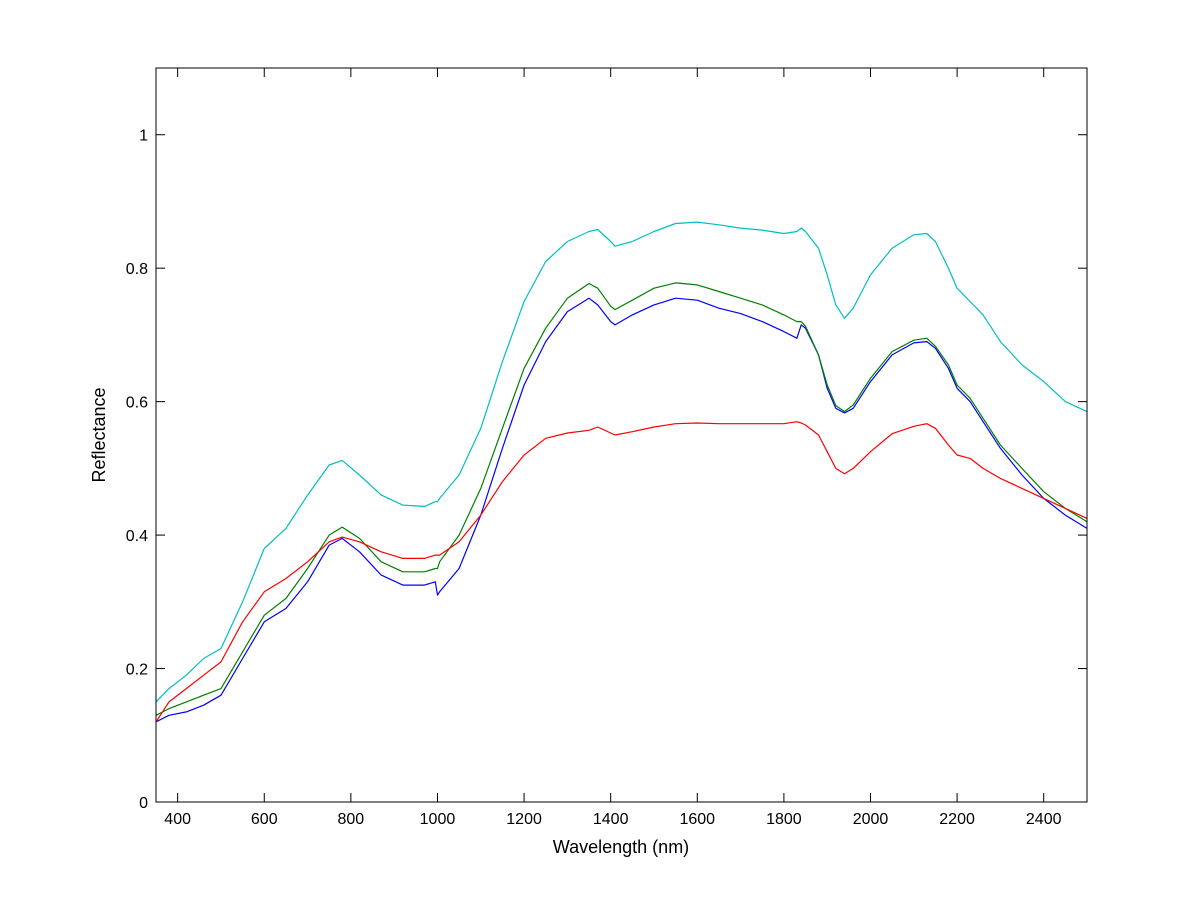  I want to click on x-tick-label: 400, so click(177, 819).